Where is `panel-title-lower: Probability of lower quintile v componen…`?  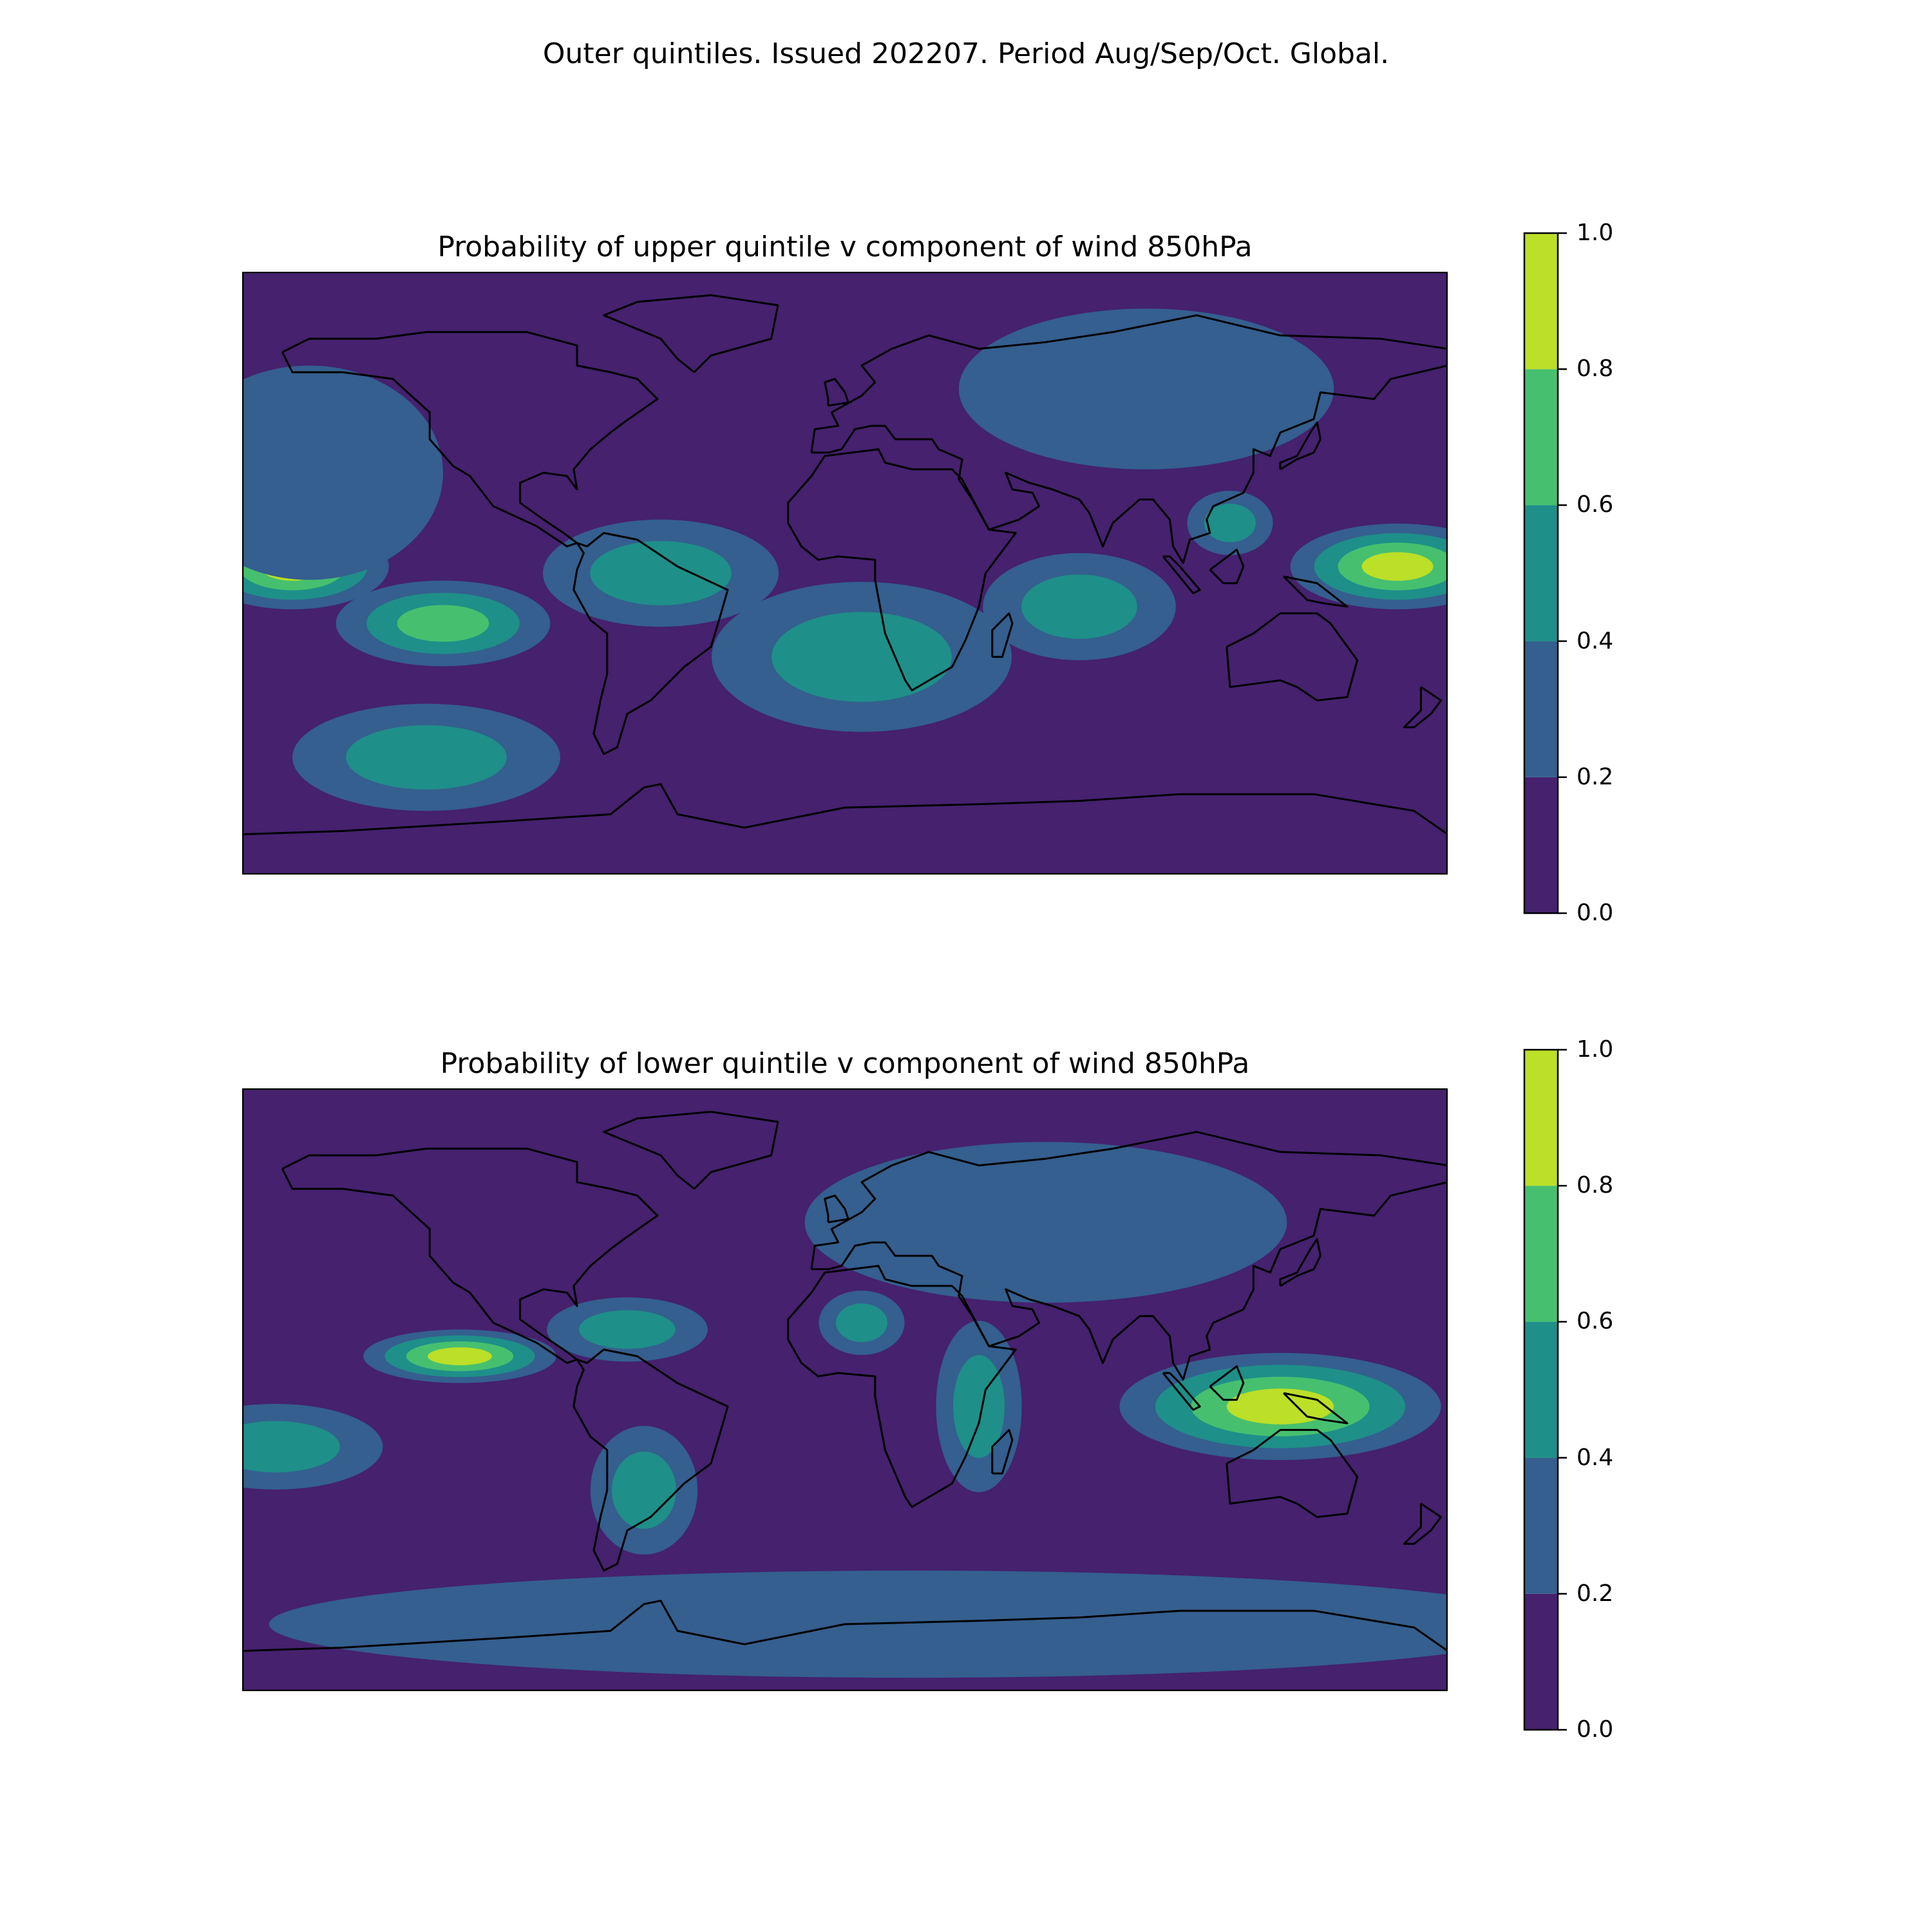
panel-title-lower: Probability of lower quintile v componen… is located at coordinates (845, 1063).